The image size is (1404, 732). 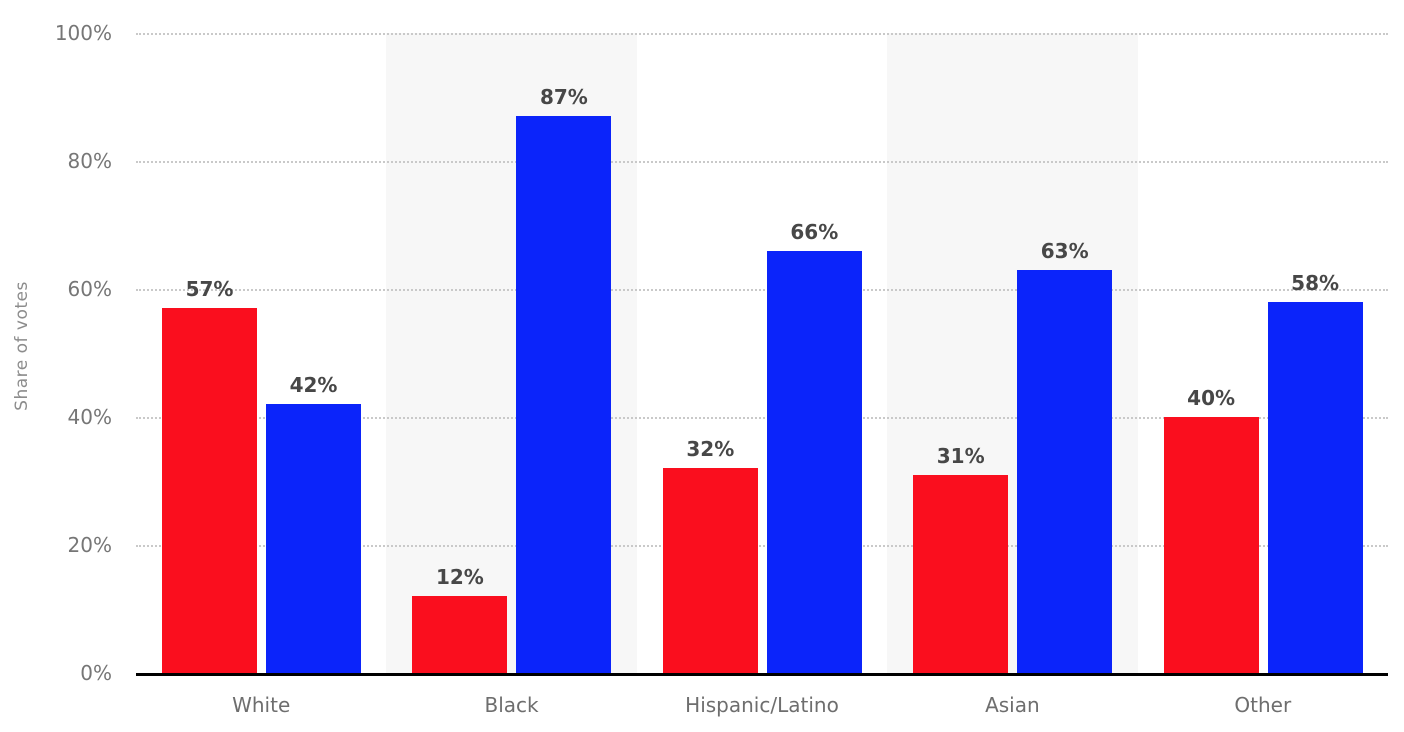 I want to click on y-tick-label-40: 40%, so click(x=89, y=417).